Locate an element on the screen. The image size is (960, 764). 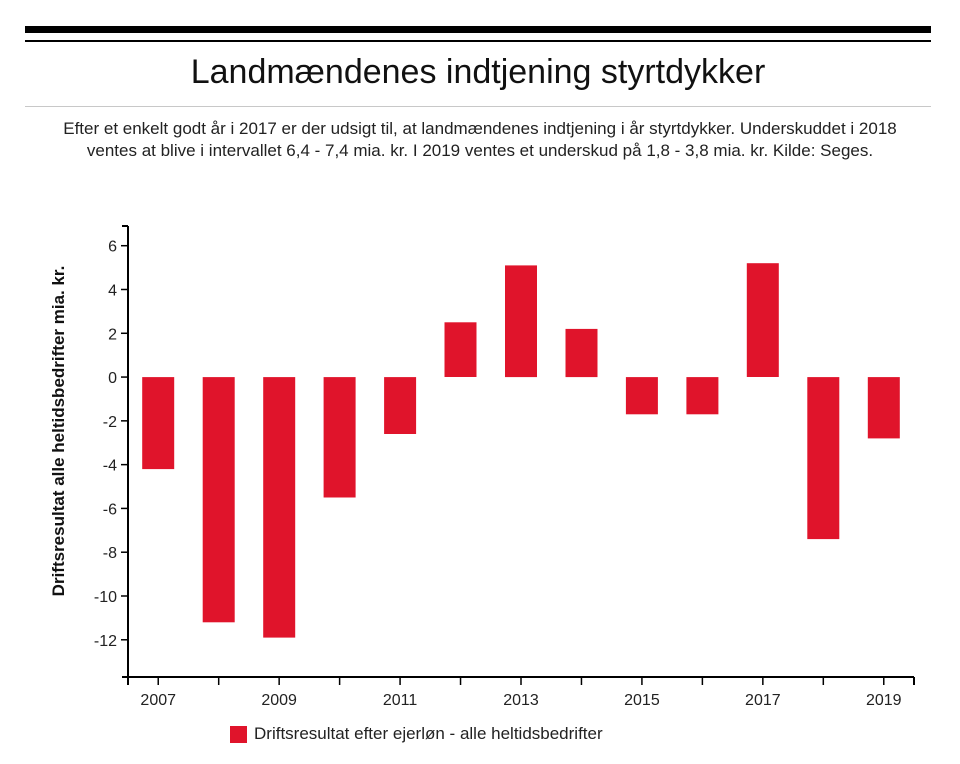
header-rule-thick is located at coordinates (478, 29).